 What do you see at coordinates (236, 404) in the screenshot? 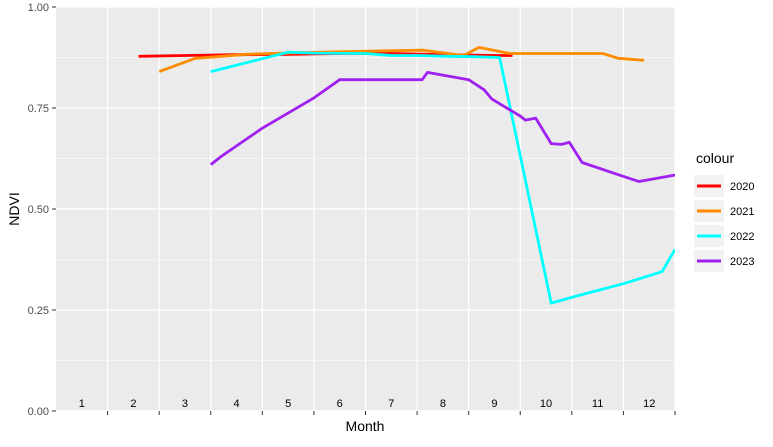
I see `x-category-label: 4` at bounding box center [236, 404].